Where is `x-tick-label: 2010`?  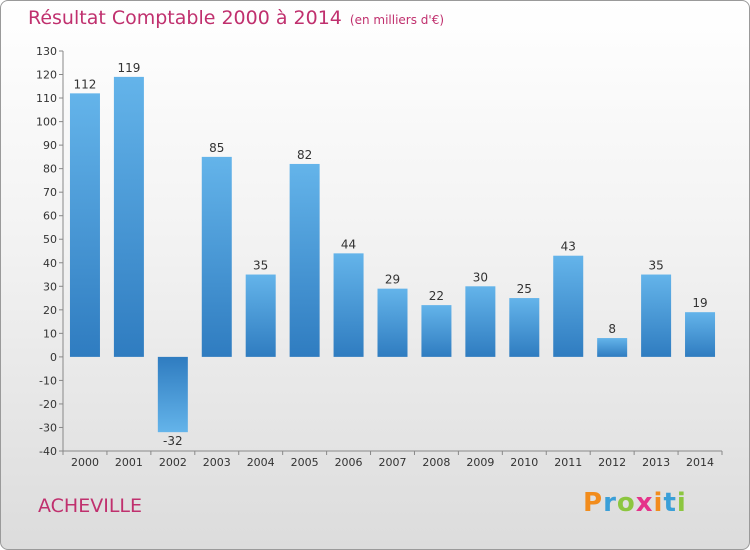
x-tick-label: 2010 is located at coordinates (524, 462).